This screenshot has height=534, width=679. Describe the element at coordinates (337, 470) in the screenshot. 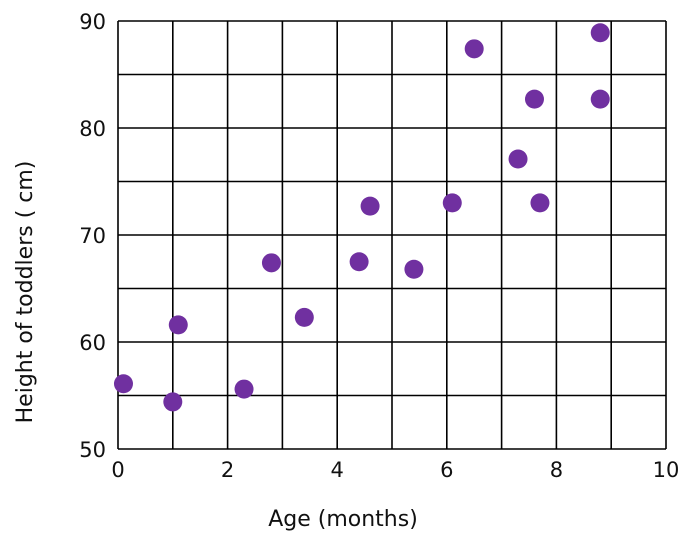

I see `x-tick-label: 4` at that location.